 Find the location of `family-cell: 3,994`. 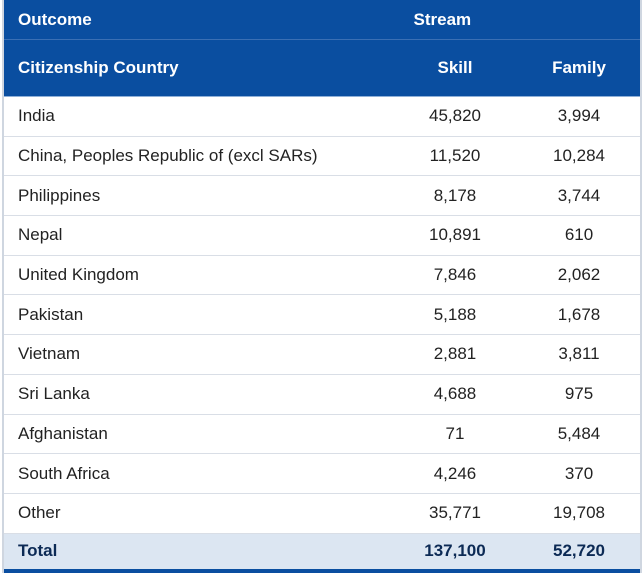

family-cell: 3,994 is located at coordinates (579, 116).